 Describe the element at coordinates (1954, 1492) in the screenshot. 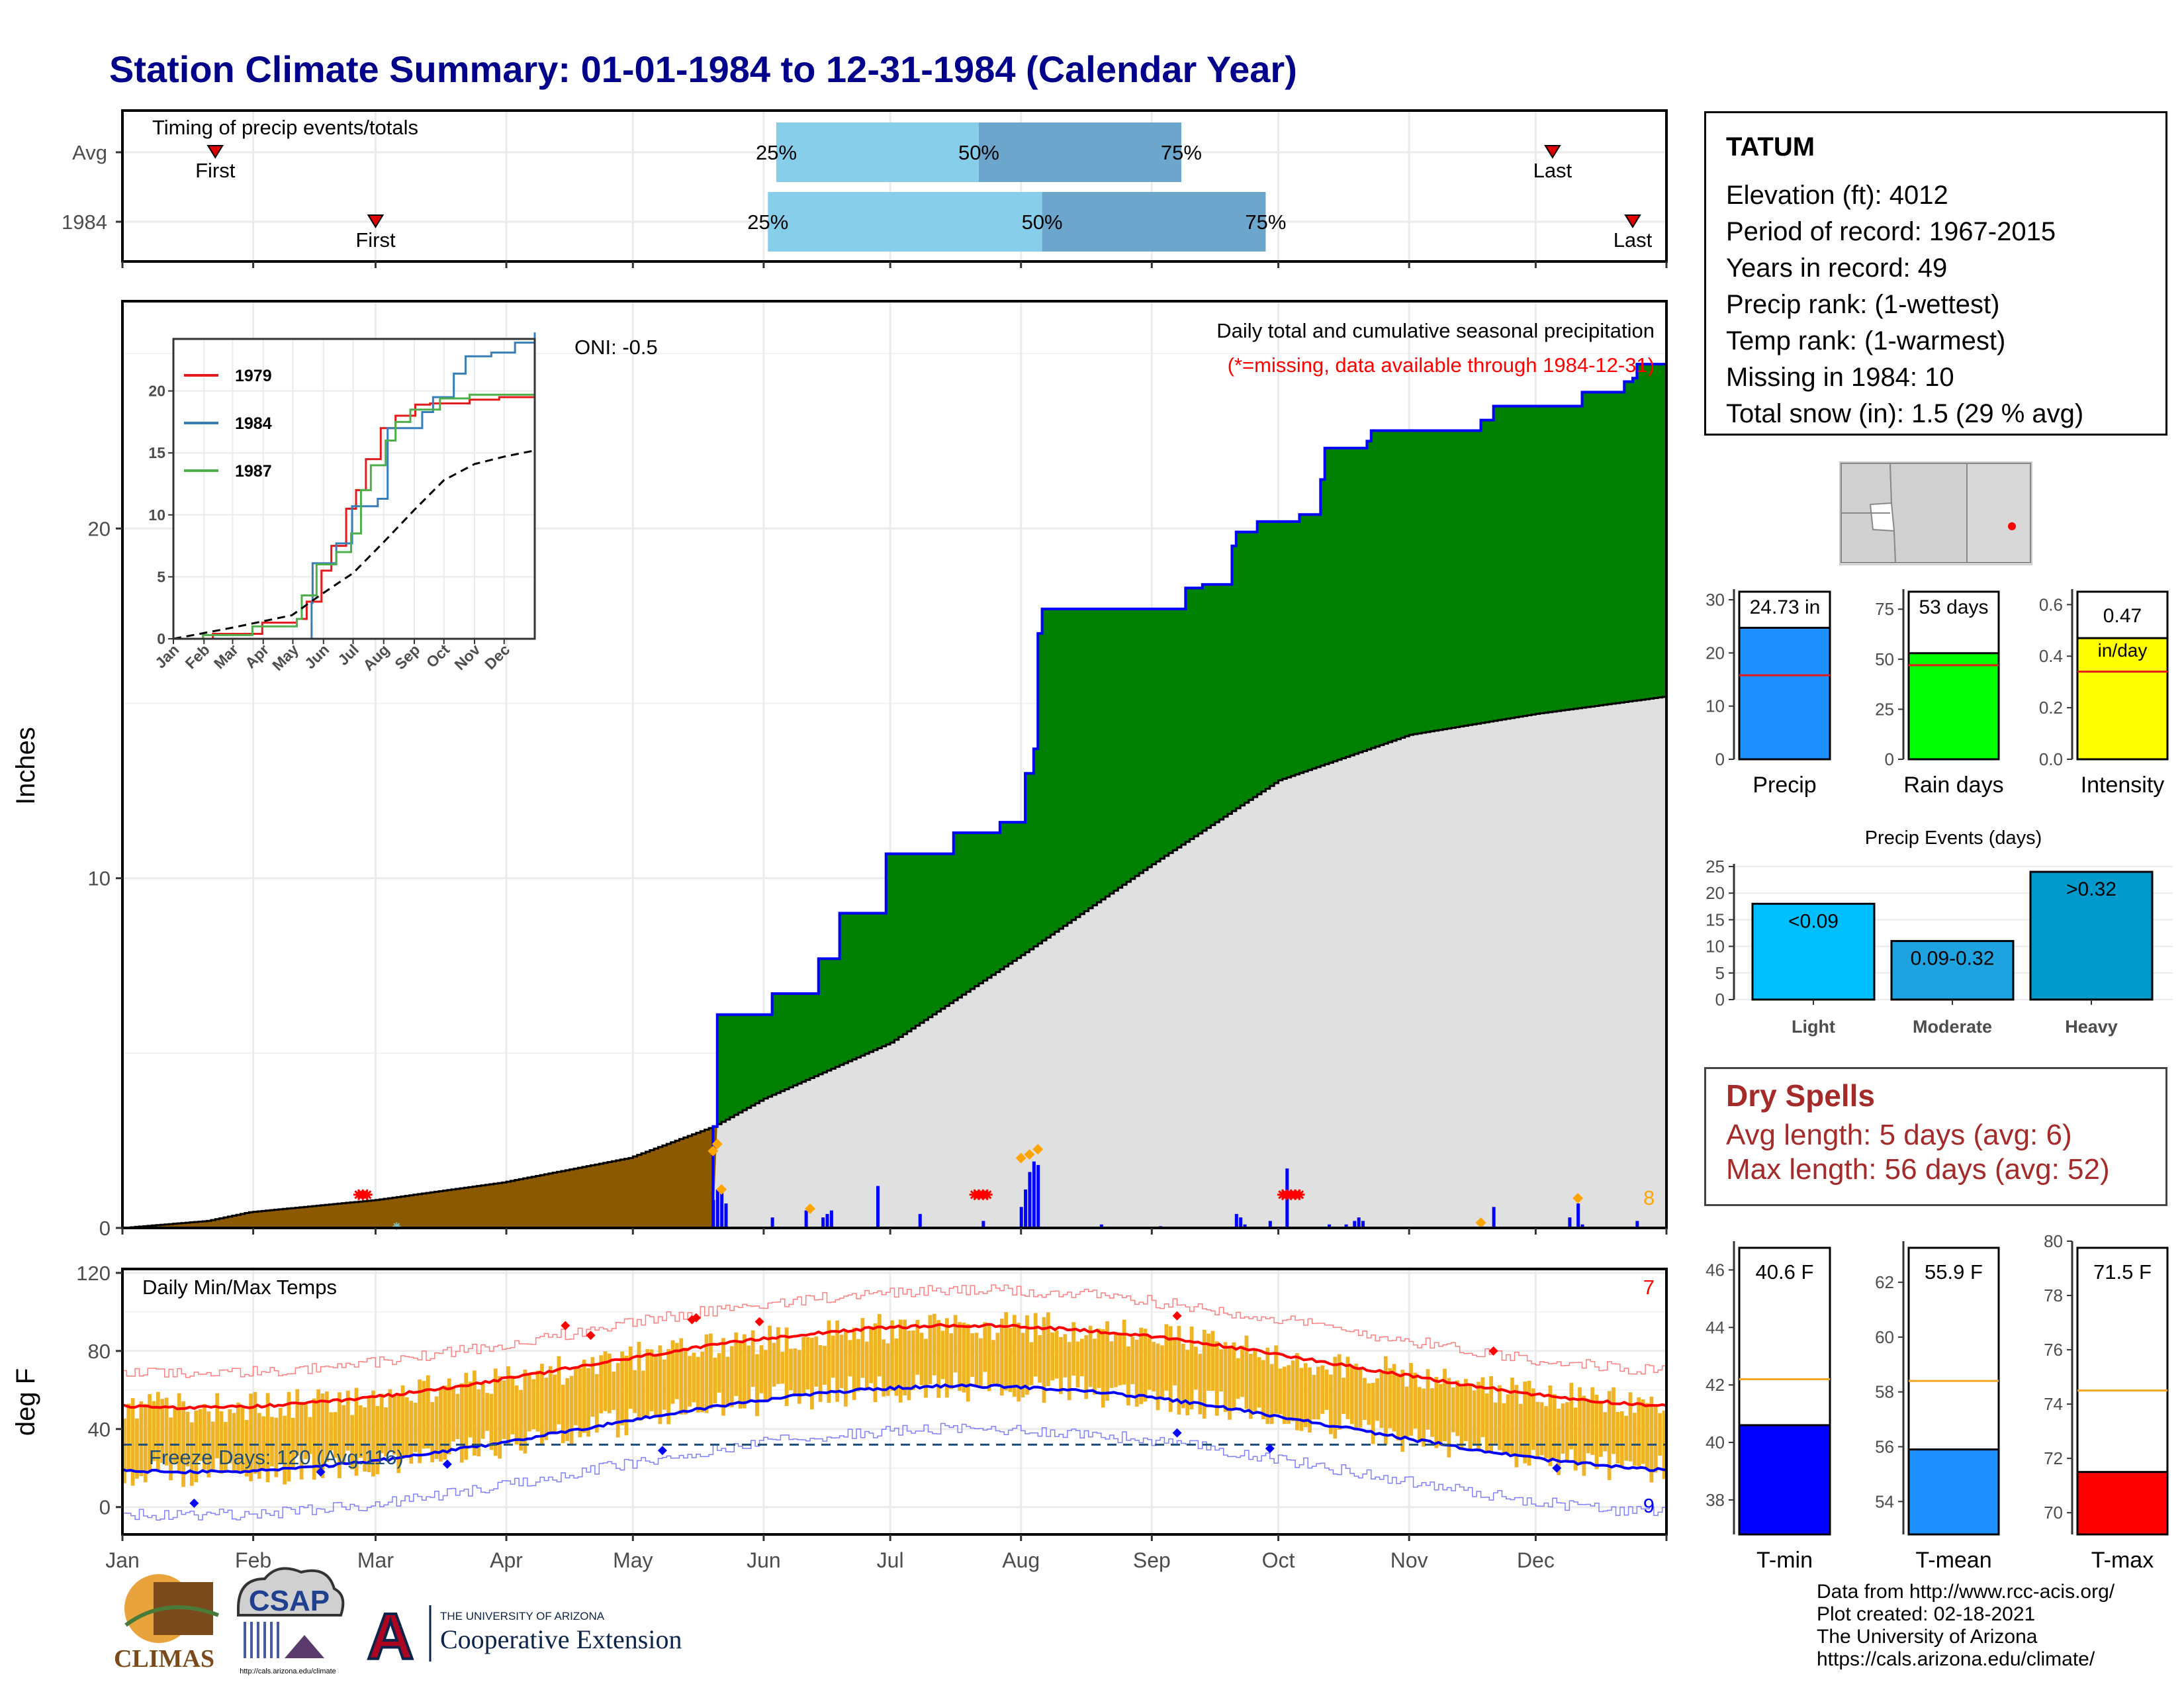

I see `temp-summary-bar` at that location.